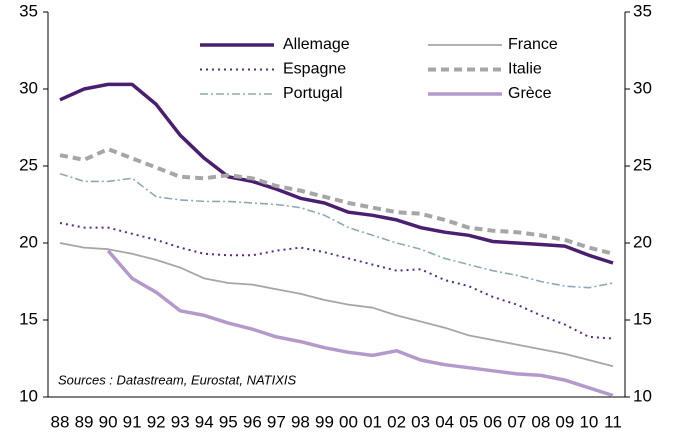  What do you see at coordinates (313, 93) in the screenshot?
I see `legend-label: Portugal` at bounding box center [313, 93].